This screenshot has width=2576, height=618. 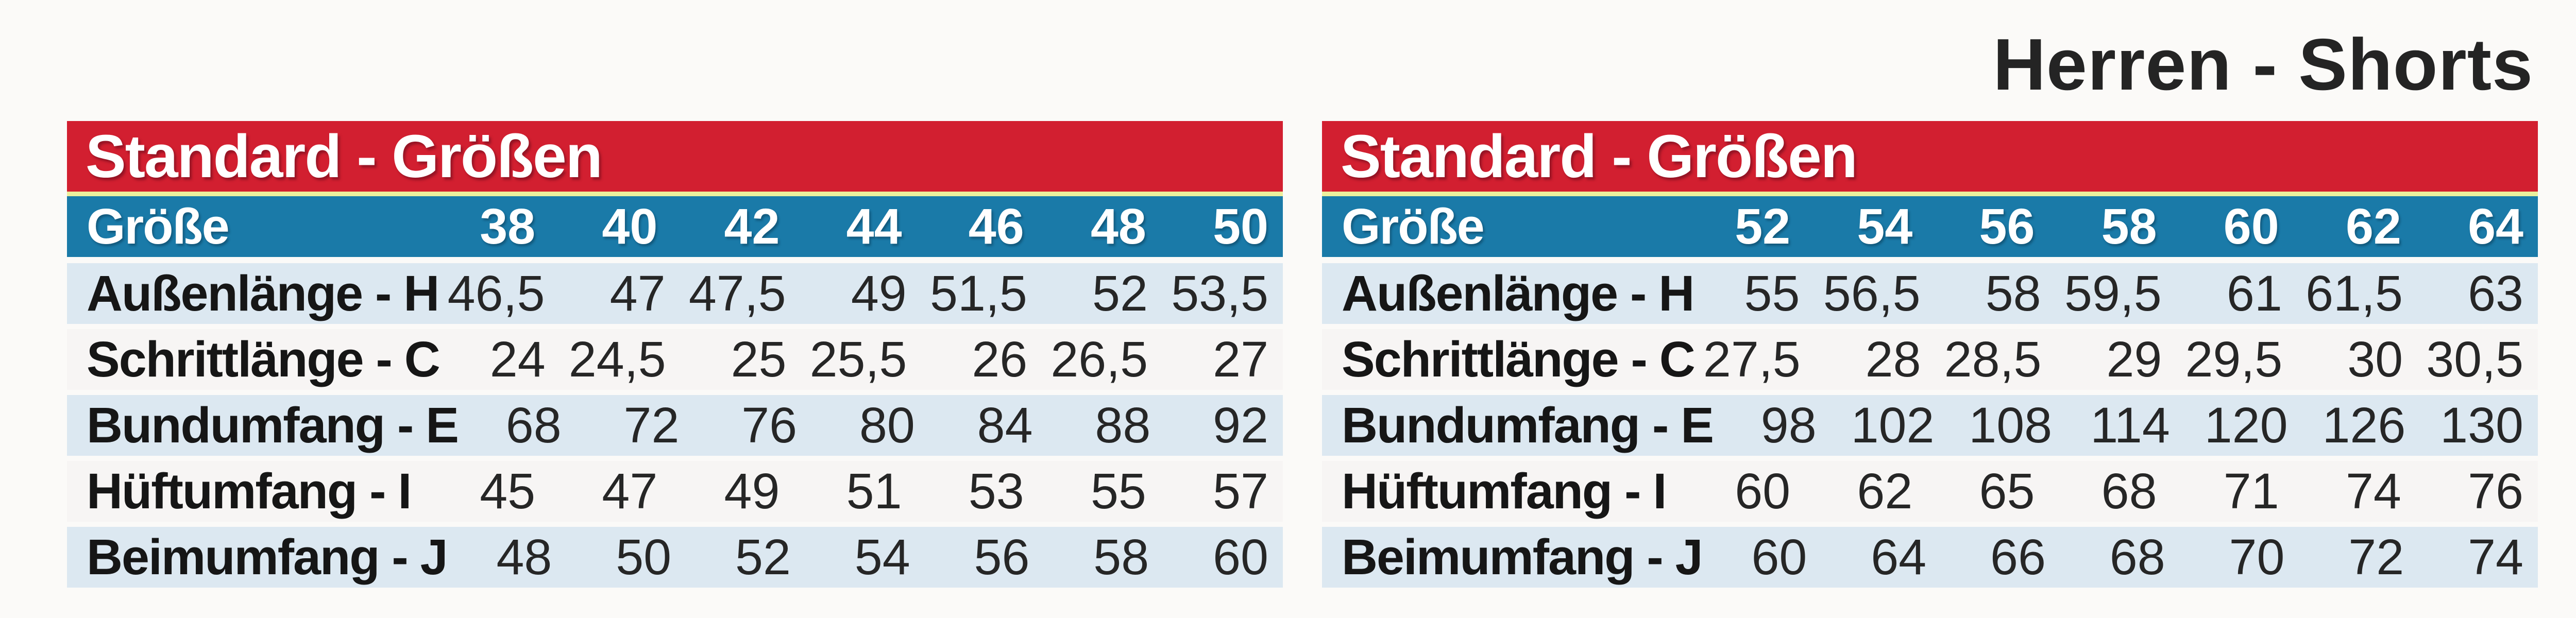 What do you see at coordinates (1123, 425) in the screenshot?
I see `value-cell: 88` at bounding box center [1123, 425].